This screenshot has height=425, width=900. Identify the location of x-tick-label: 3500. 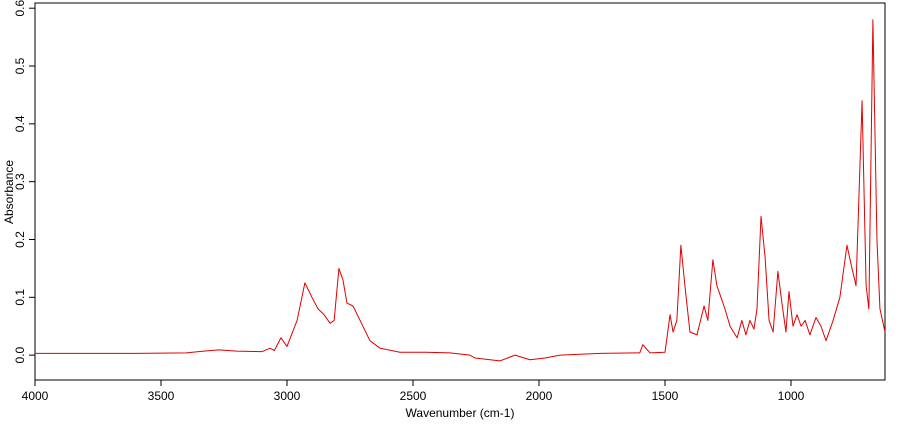
(161, 396).